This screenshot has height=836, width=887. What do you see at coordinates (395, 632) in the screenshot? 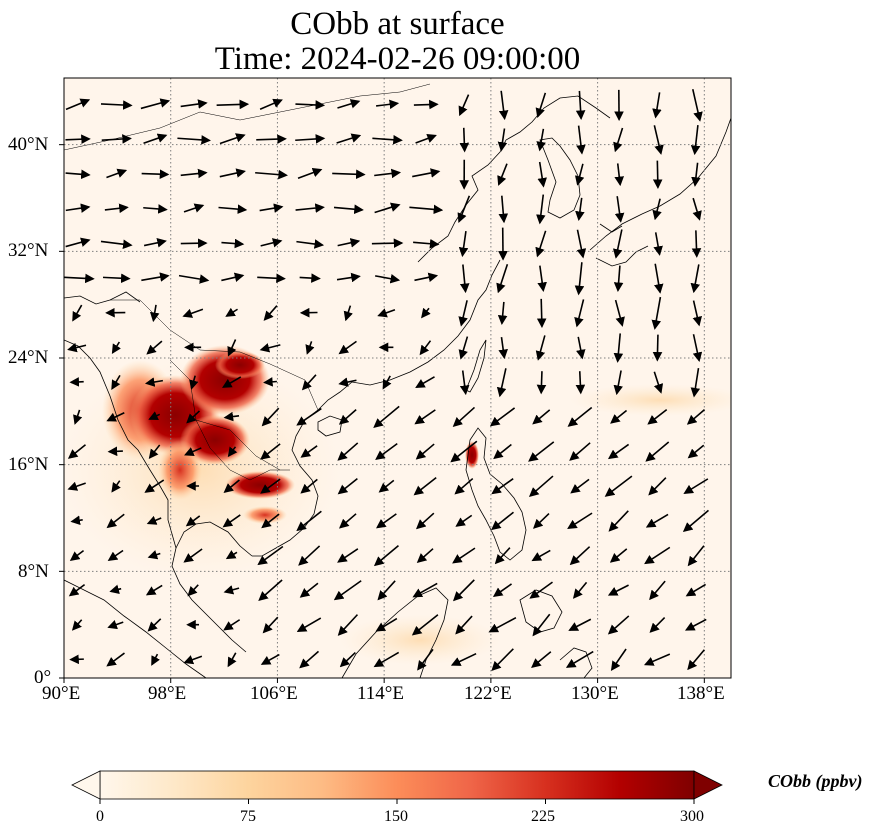
I see `coastline-borneo` at bounding box center [395, 632].